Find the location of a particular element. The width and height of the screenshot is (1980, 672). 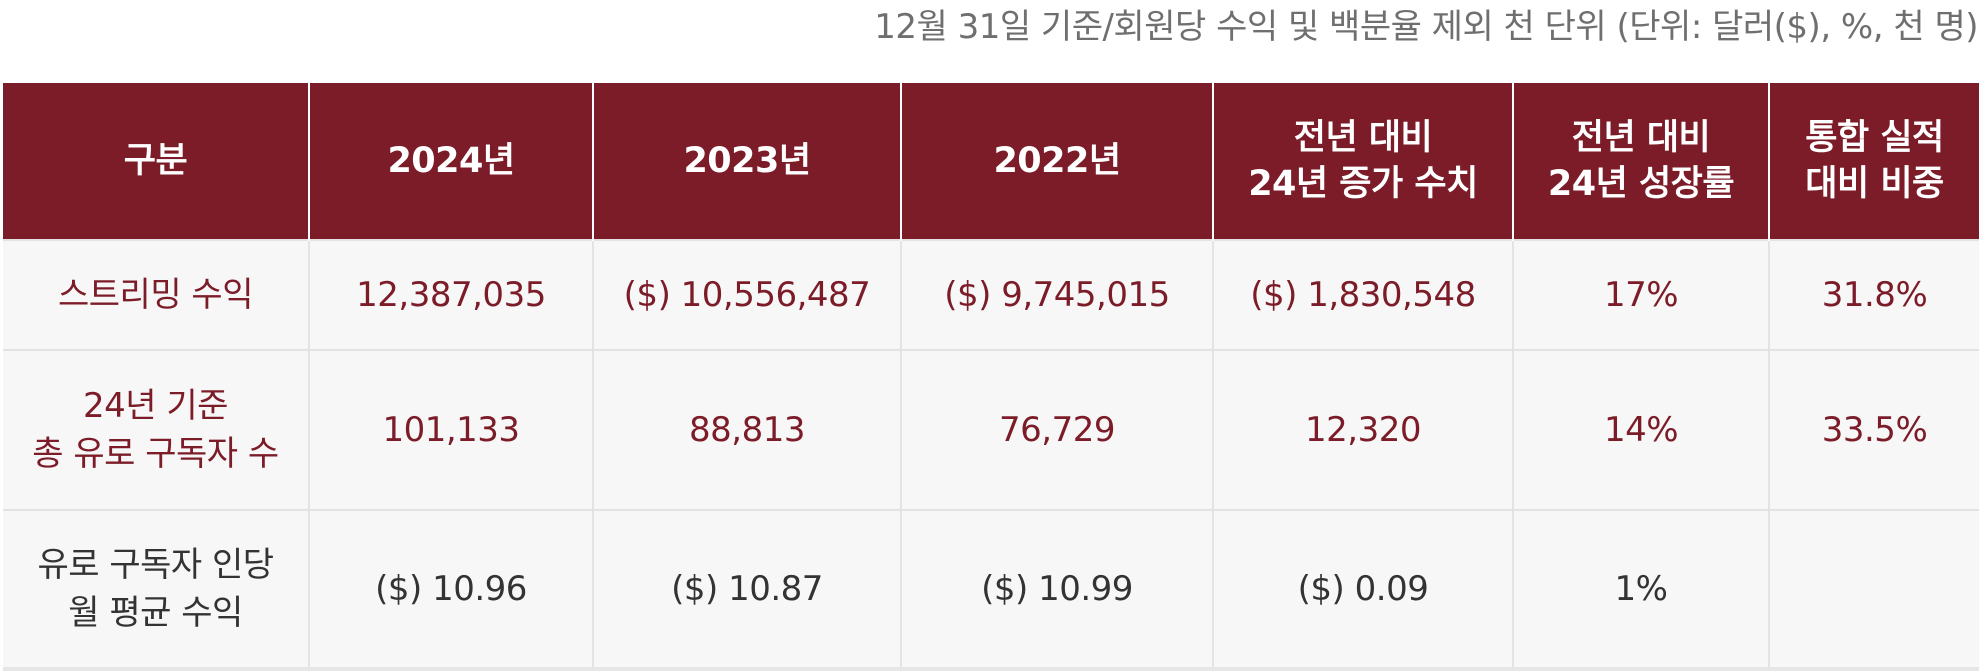

table-cell: ($) 1,830,548 is located at coordinates (1362, 294).